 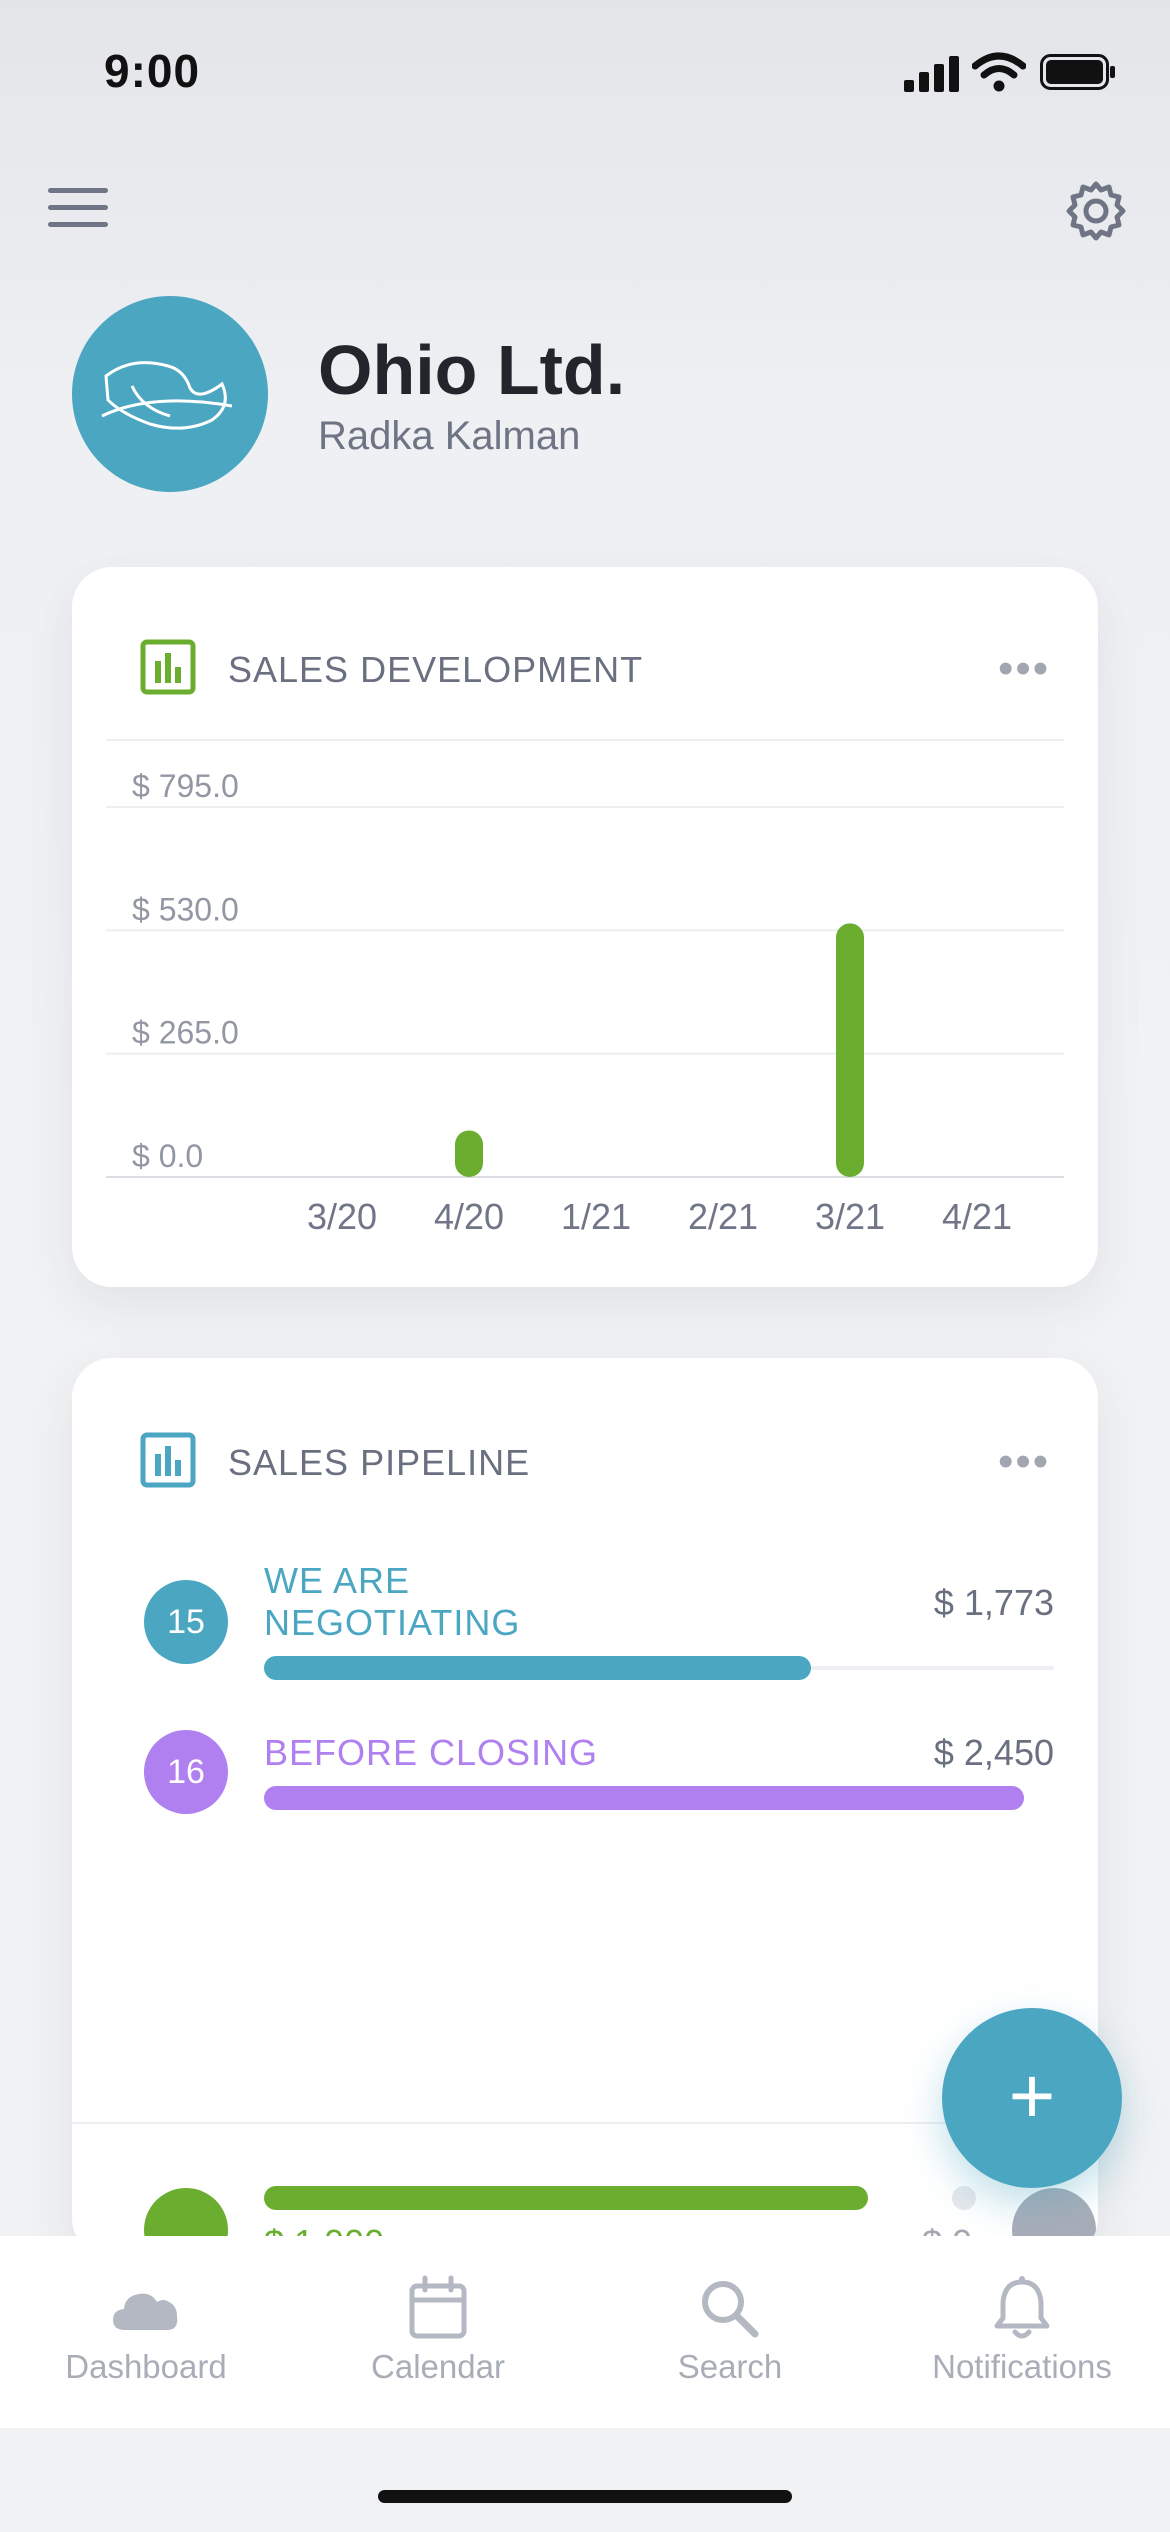 What do you see at coordinates (850, 1216) in the screenshot?
I see `x-tick-label: 3/21` at bounding box center [850, 1216].